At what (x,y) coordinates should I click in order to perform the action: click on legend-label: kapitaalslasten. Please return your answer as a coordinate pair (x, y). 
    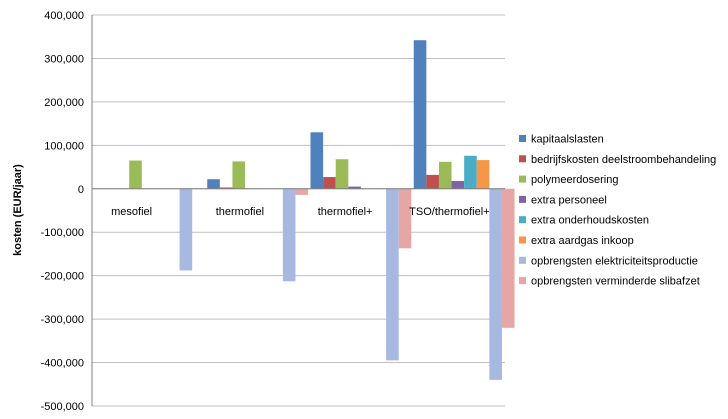
    Looking at the image, I should click on (567, 140).